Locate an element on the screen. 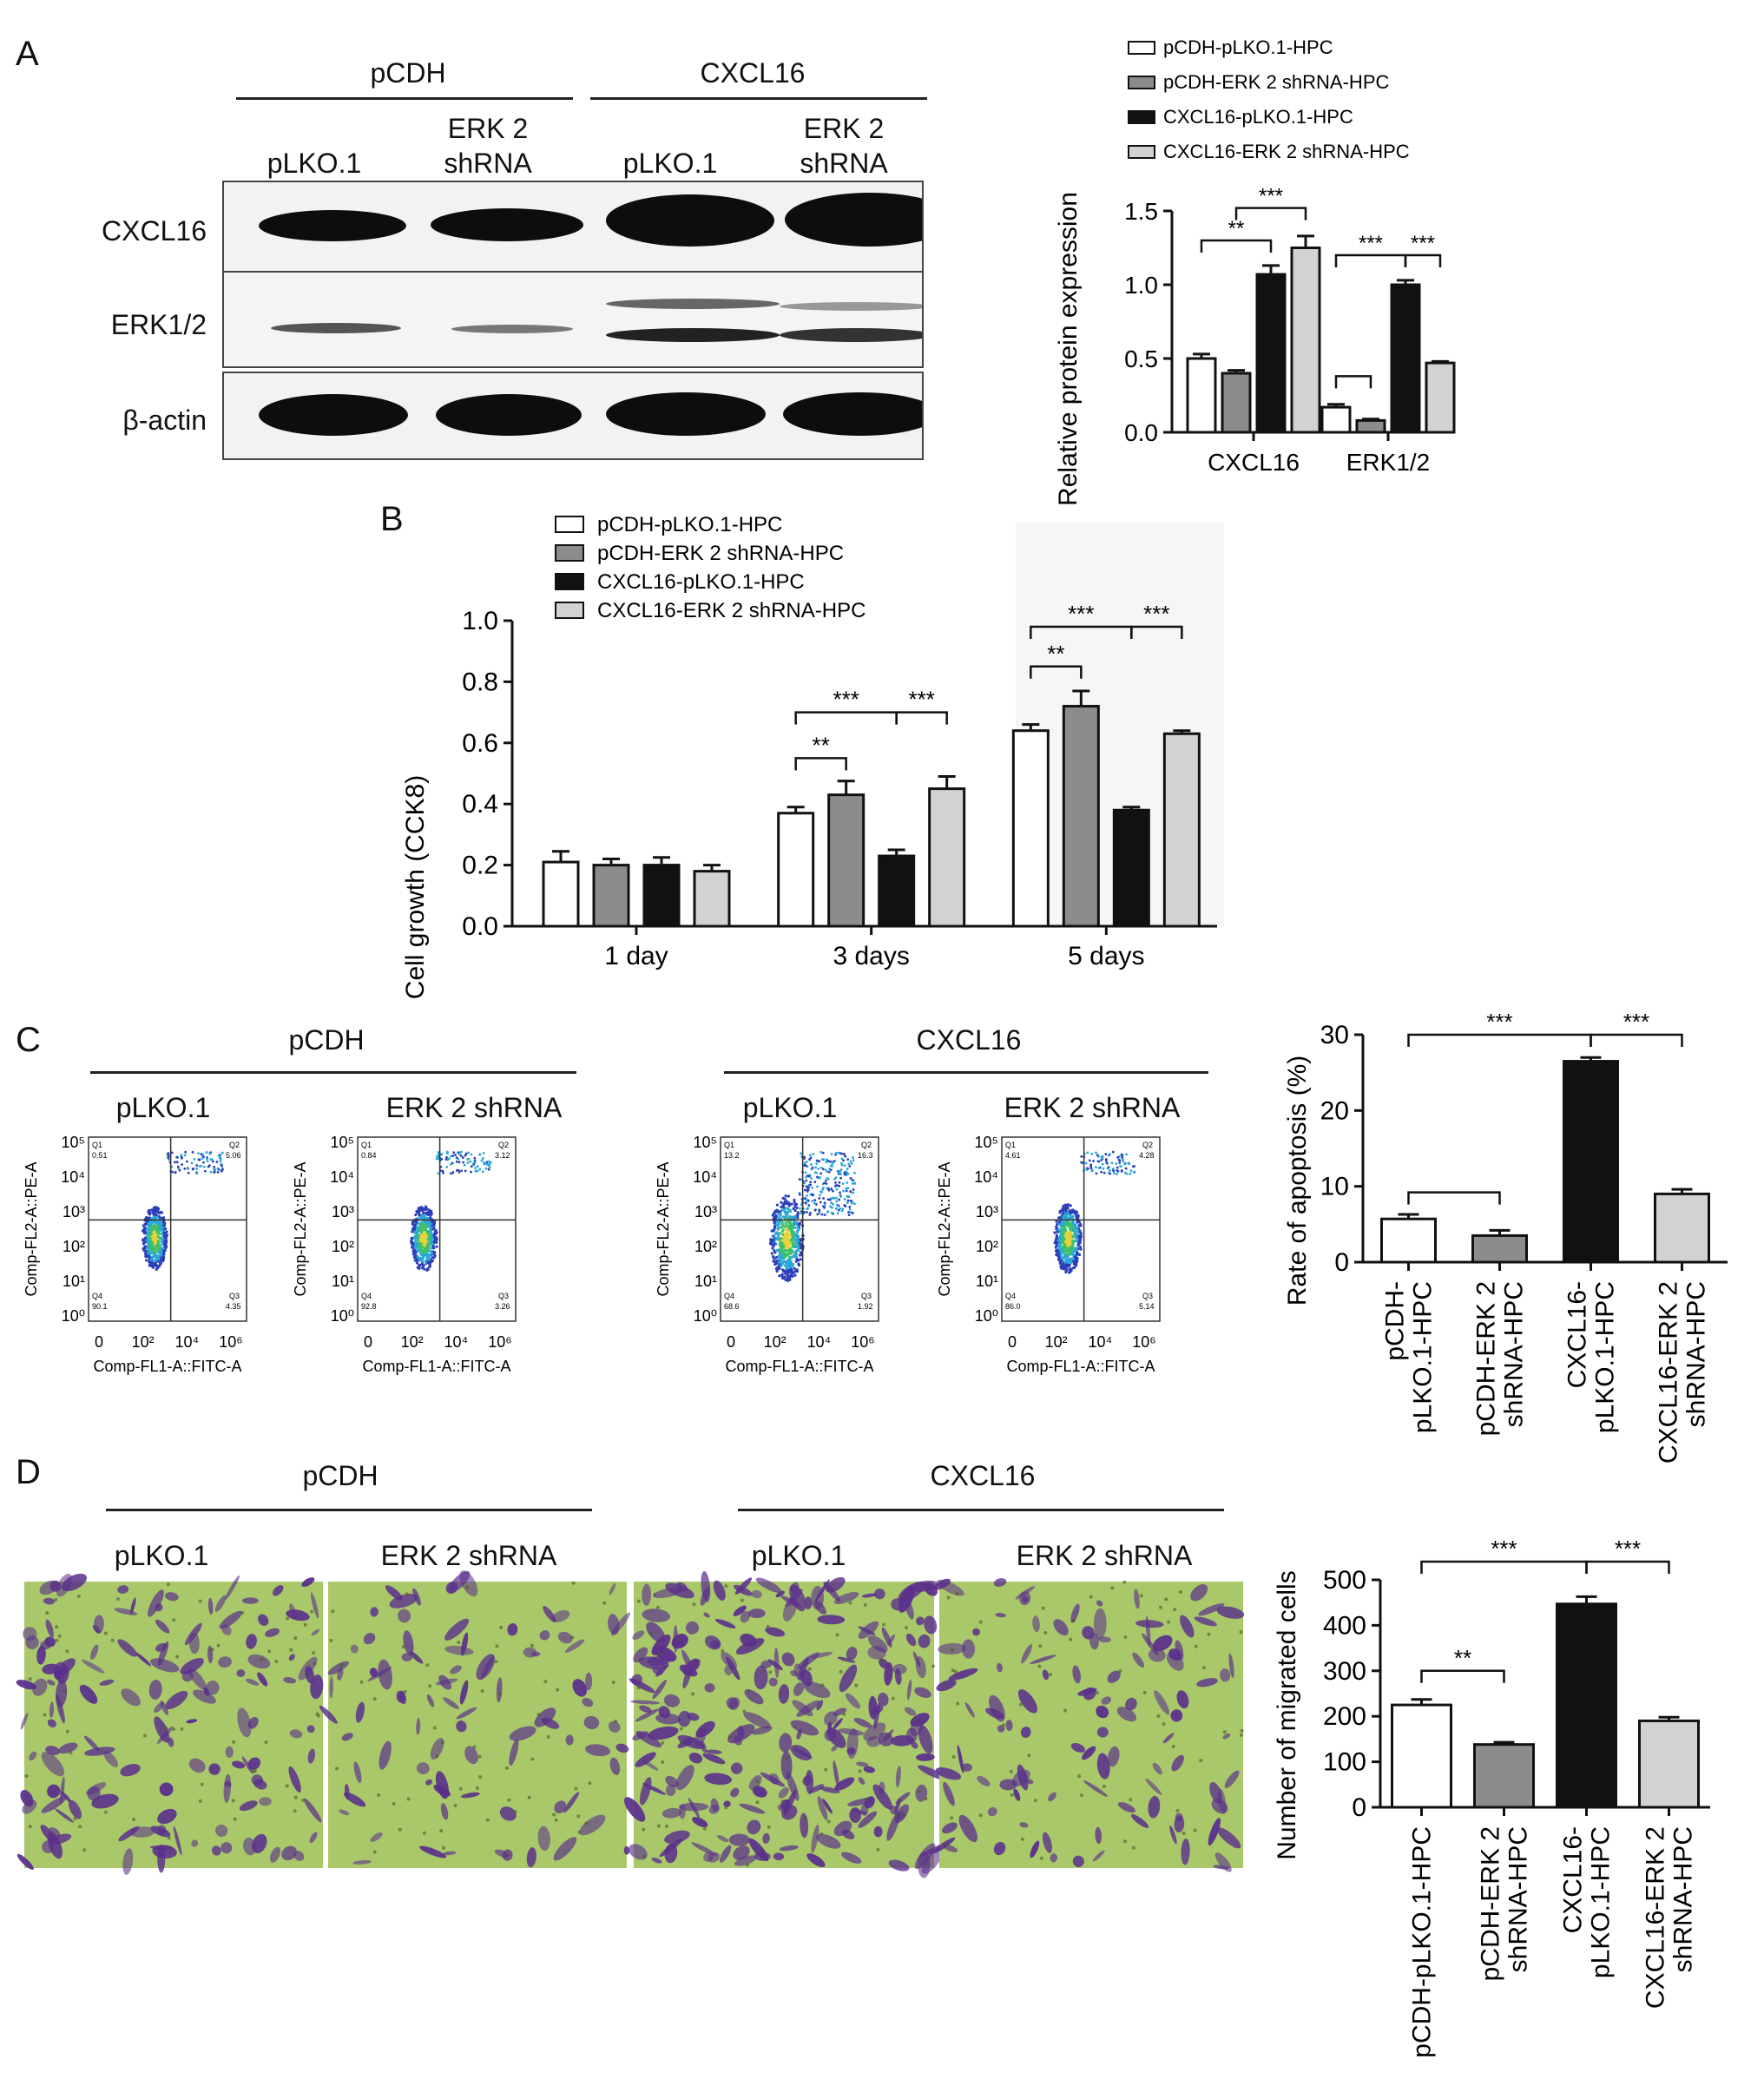 This screenshot has height=2092, width=1764. facs-q4-value: 86.0 is located at coordinates (1013, 1306).